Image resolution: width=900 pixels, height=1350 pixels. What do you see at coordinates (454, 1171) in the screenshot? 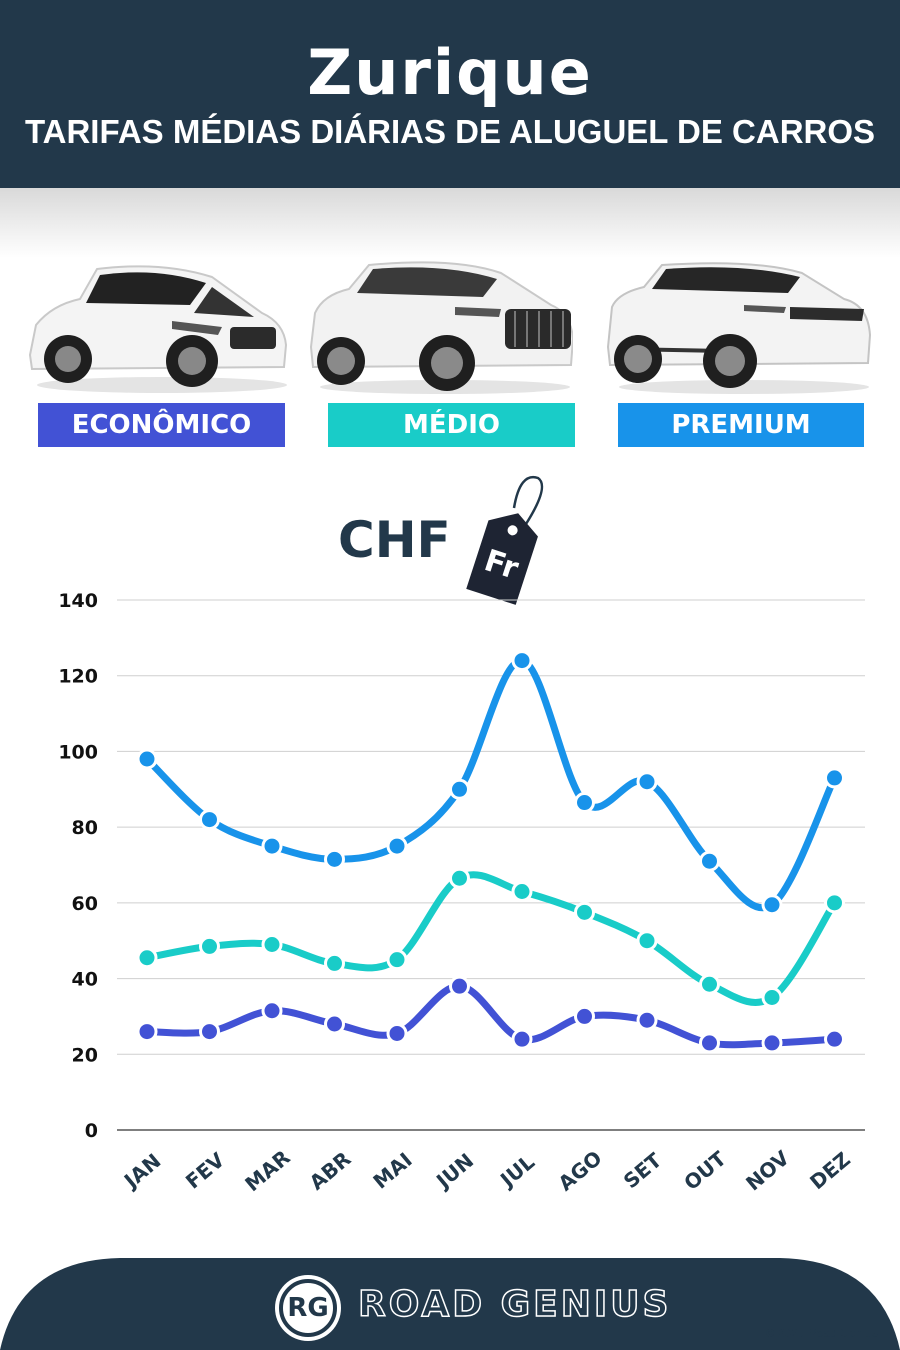
I see `x-tick-label: JUN` at bounding box center [454, 1171].